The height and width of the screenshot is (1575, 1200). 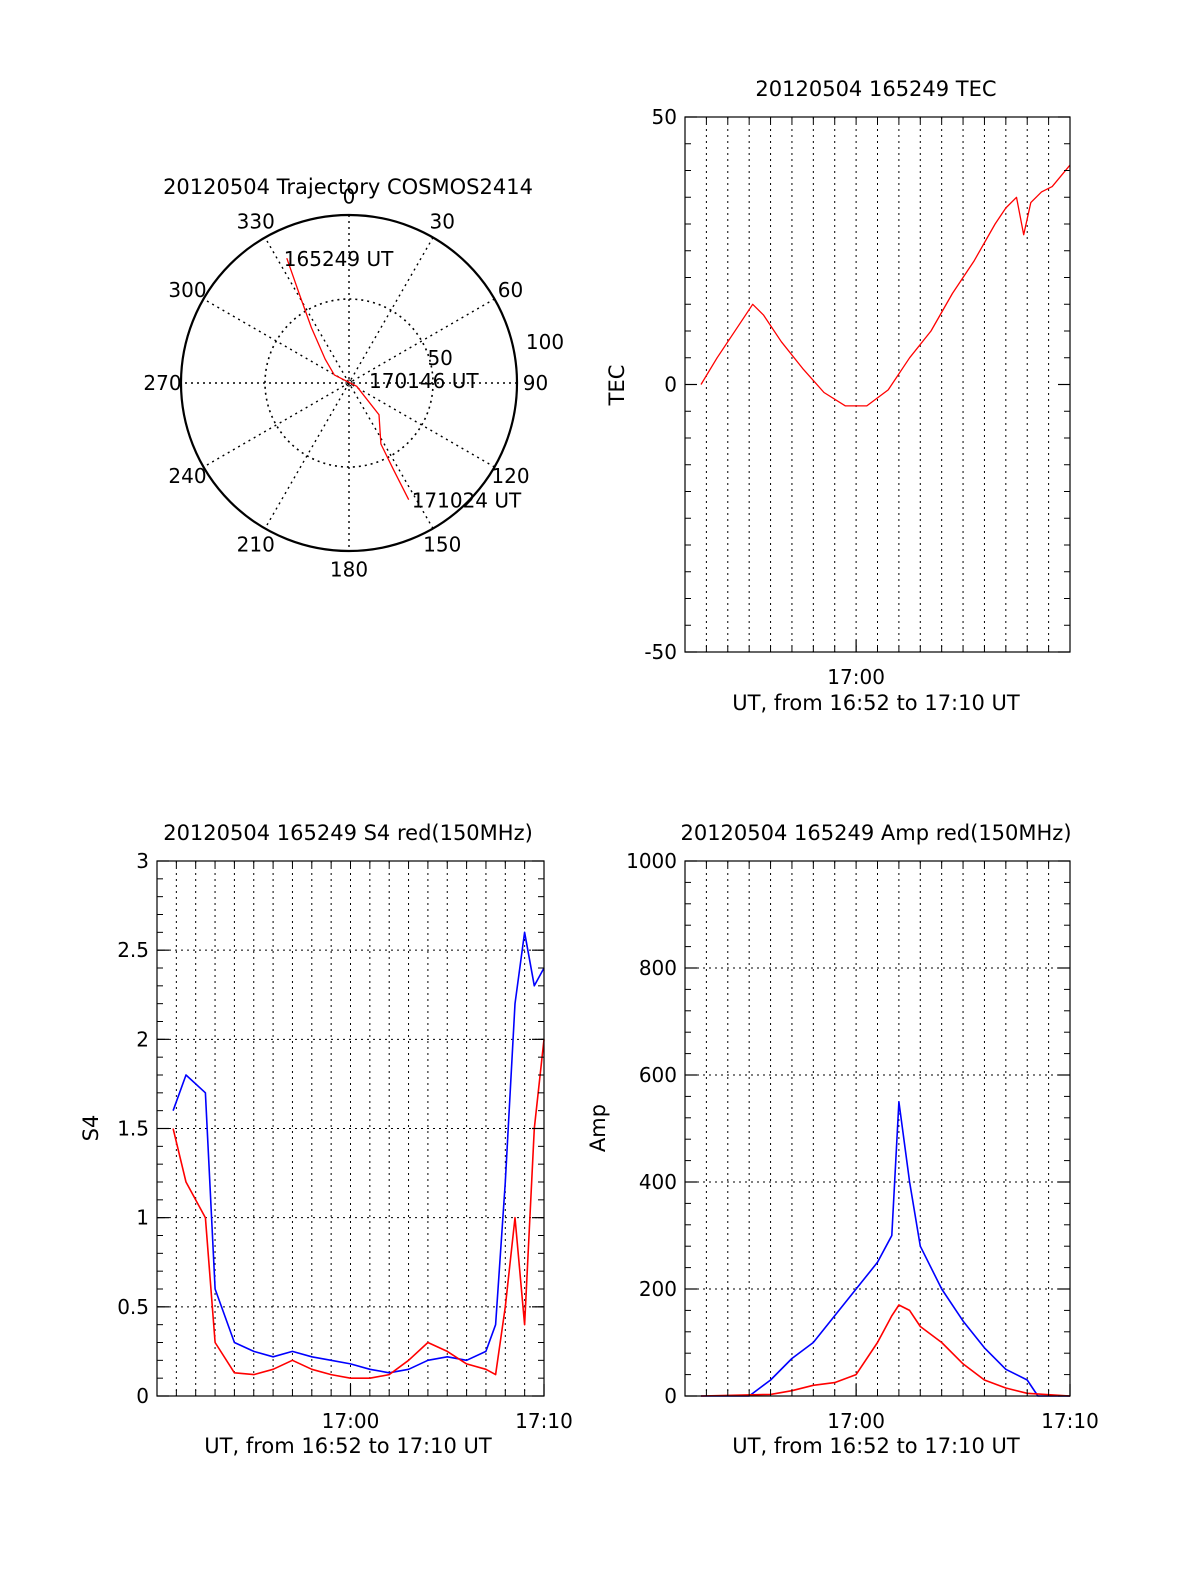 What do you see at coordinates (439, 358) in the screenshot?
I see `radius-label-50: 50` at bounding box center [439, 358].